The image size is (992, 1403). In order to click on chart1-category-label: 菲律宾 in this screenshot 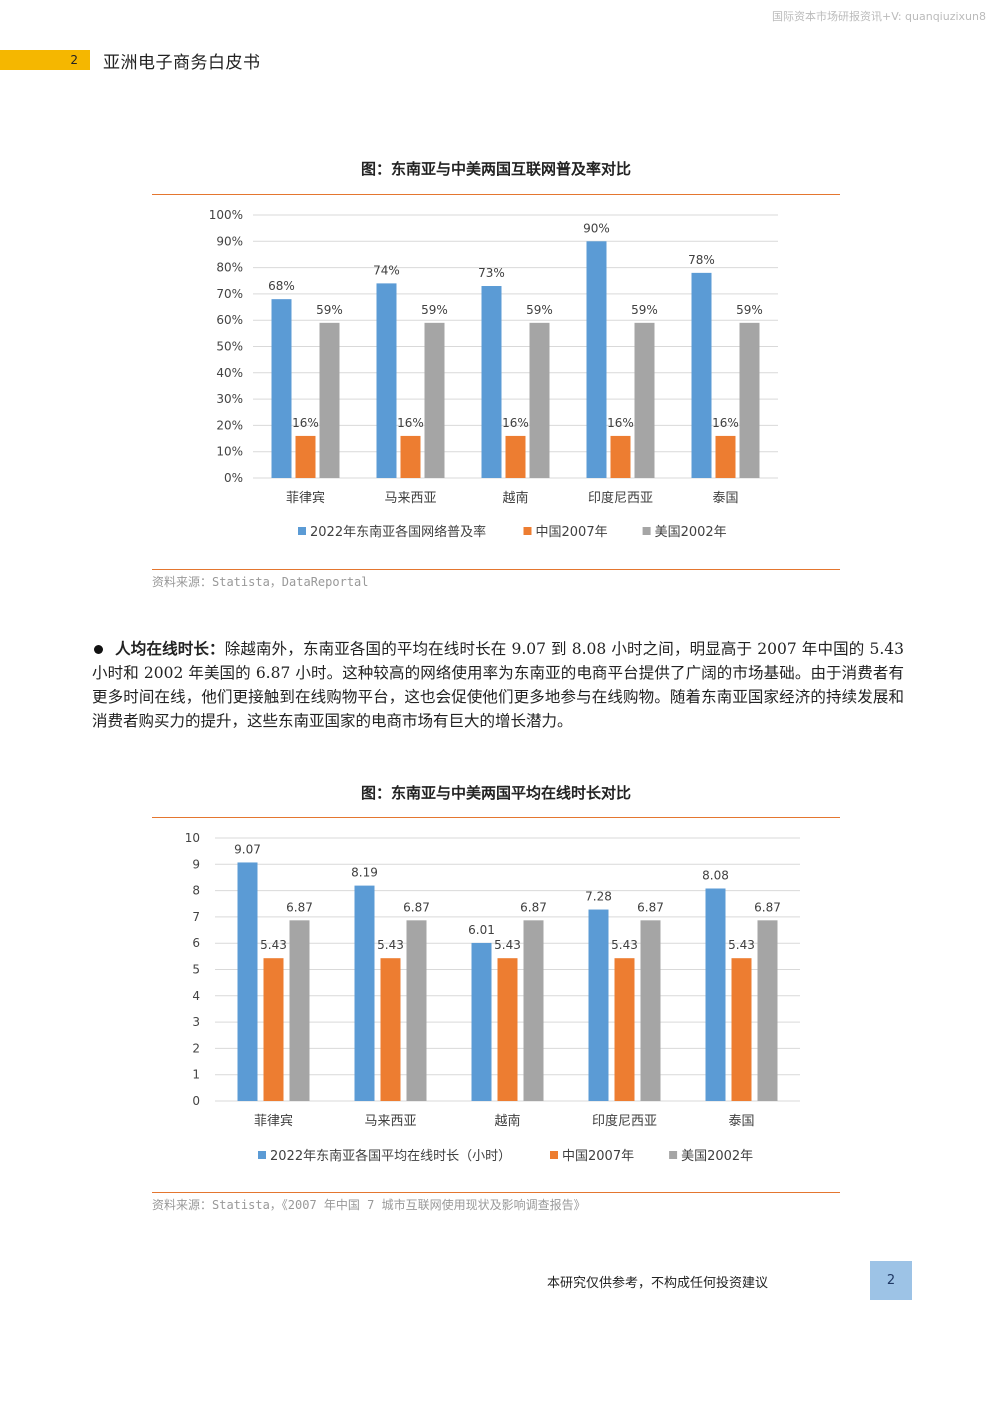, I will do `click(305, 498)`.